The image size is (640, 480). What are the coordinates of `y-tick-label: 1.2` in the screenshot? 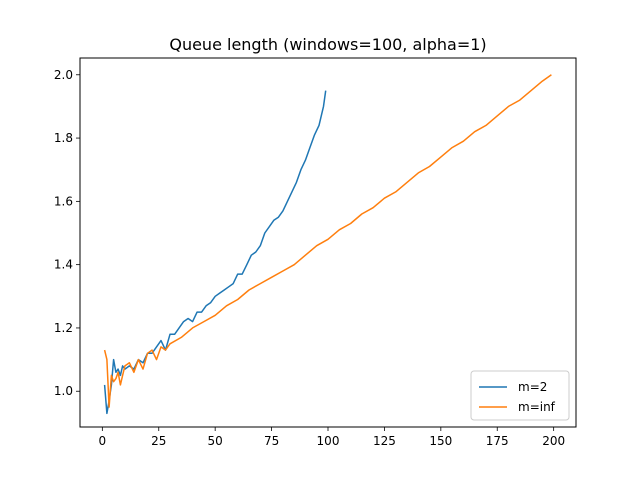 It's located at (63, 328).